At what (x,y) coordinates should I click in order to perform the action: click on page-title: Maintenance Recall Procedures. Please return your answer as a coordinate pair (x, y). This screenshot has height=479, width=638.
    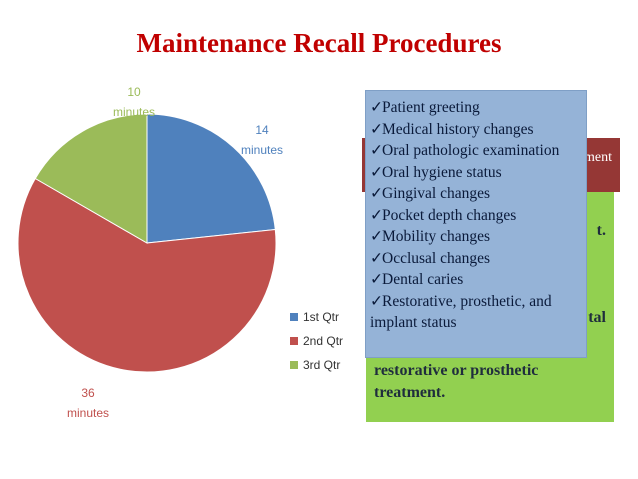
    Looking at the image, I should click on (319, 43).